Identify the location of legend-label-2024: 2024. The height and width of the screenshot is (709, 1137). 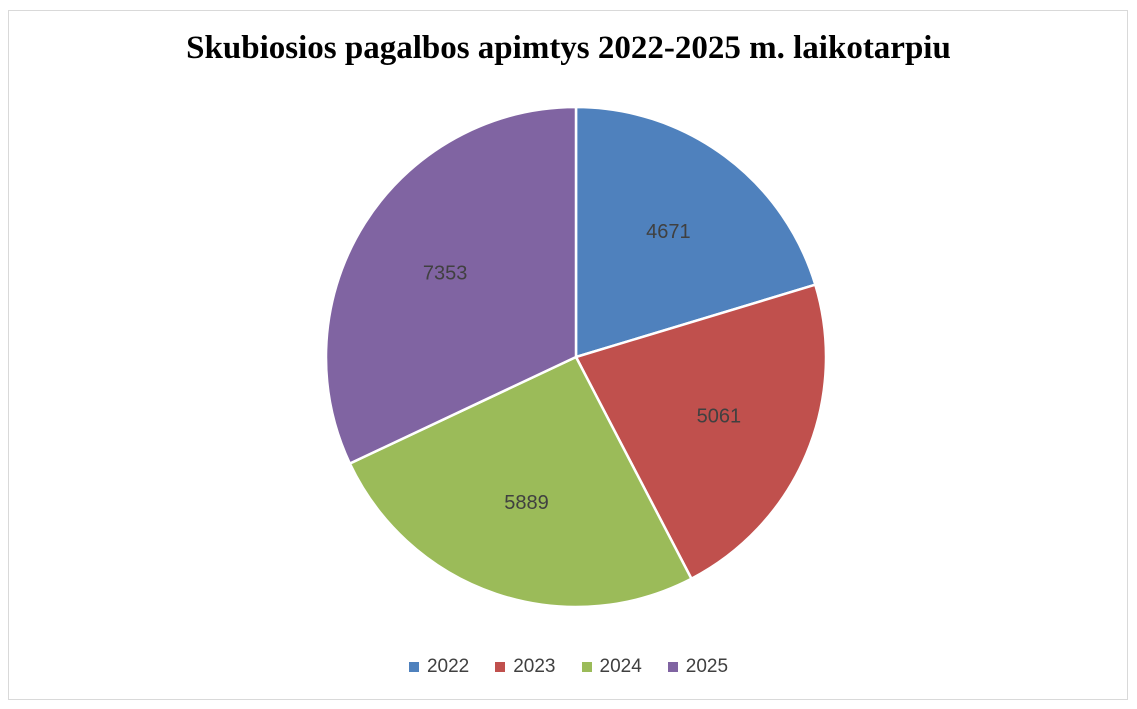
(620, 666).